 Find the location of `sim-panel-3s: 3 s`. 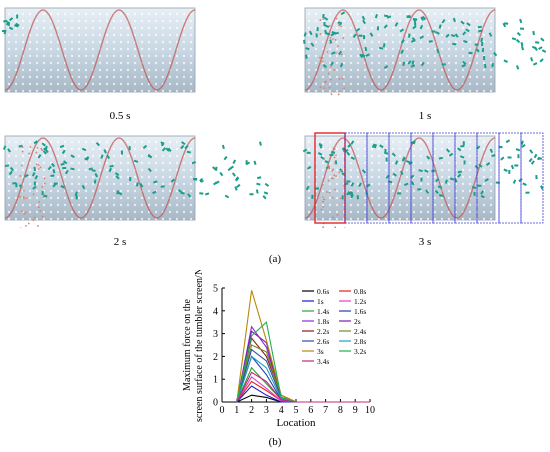

sim-panel-3s: 3 s is located at coordinates (420, 190).